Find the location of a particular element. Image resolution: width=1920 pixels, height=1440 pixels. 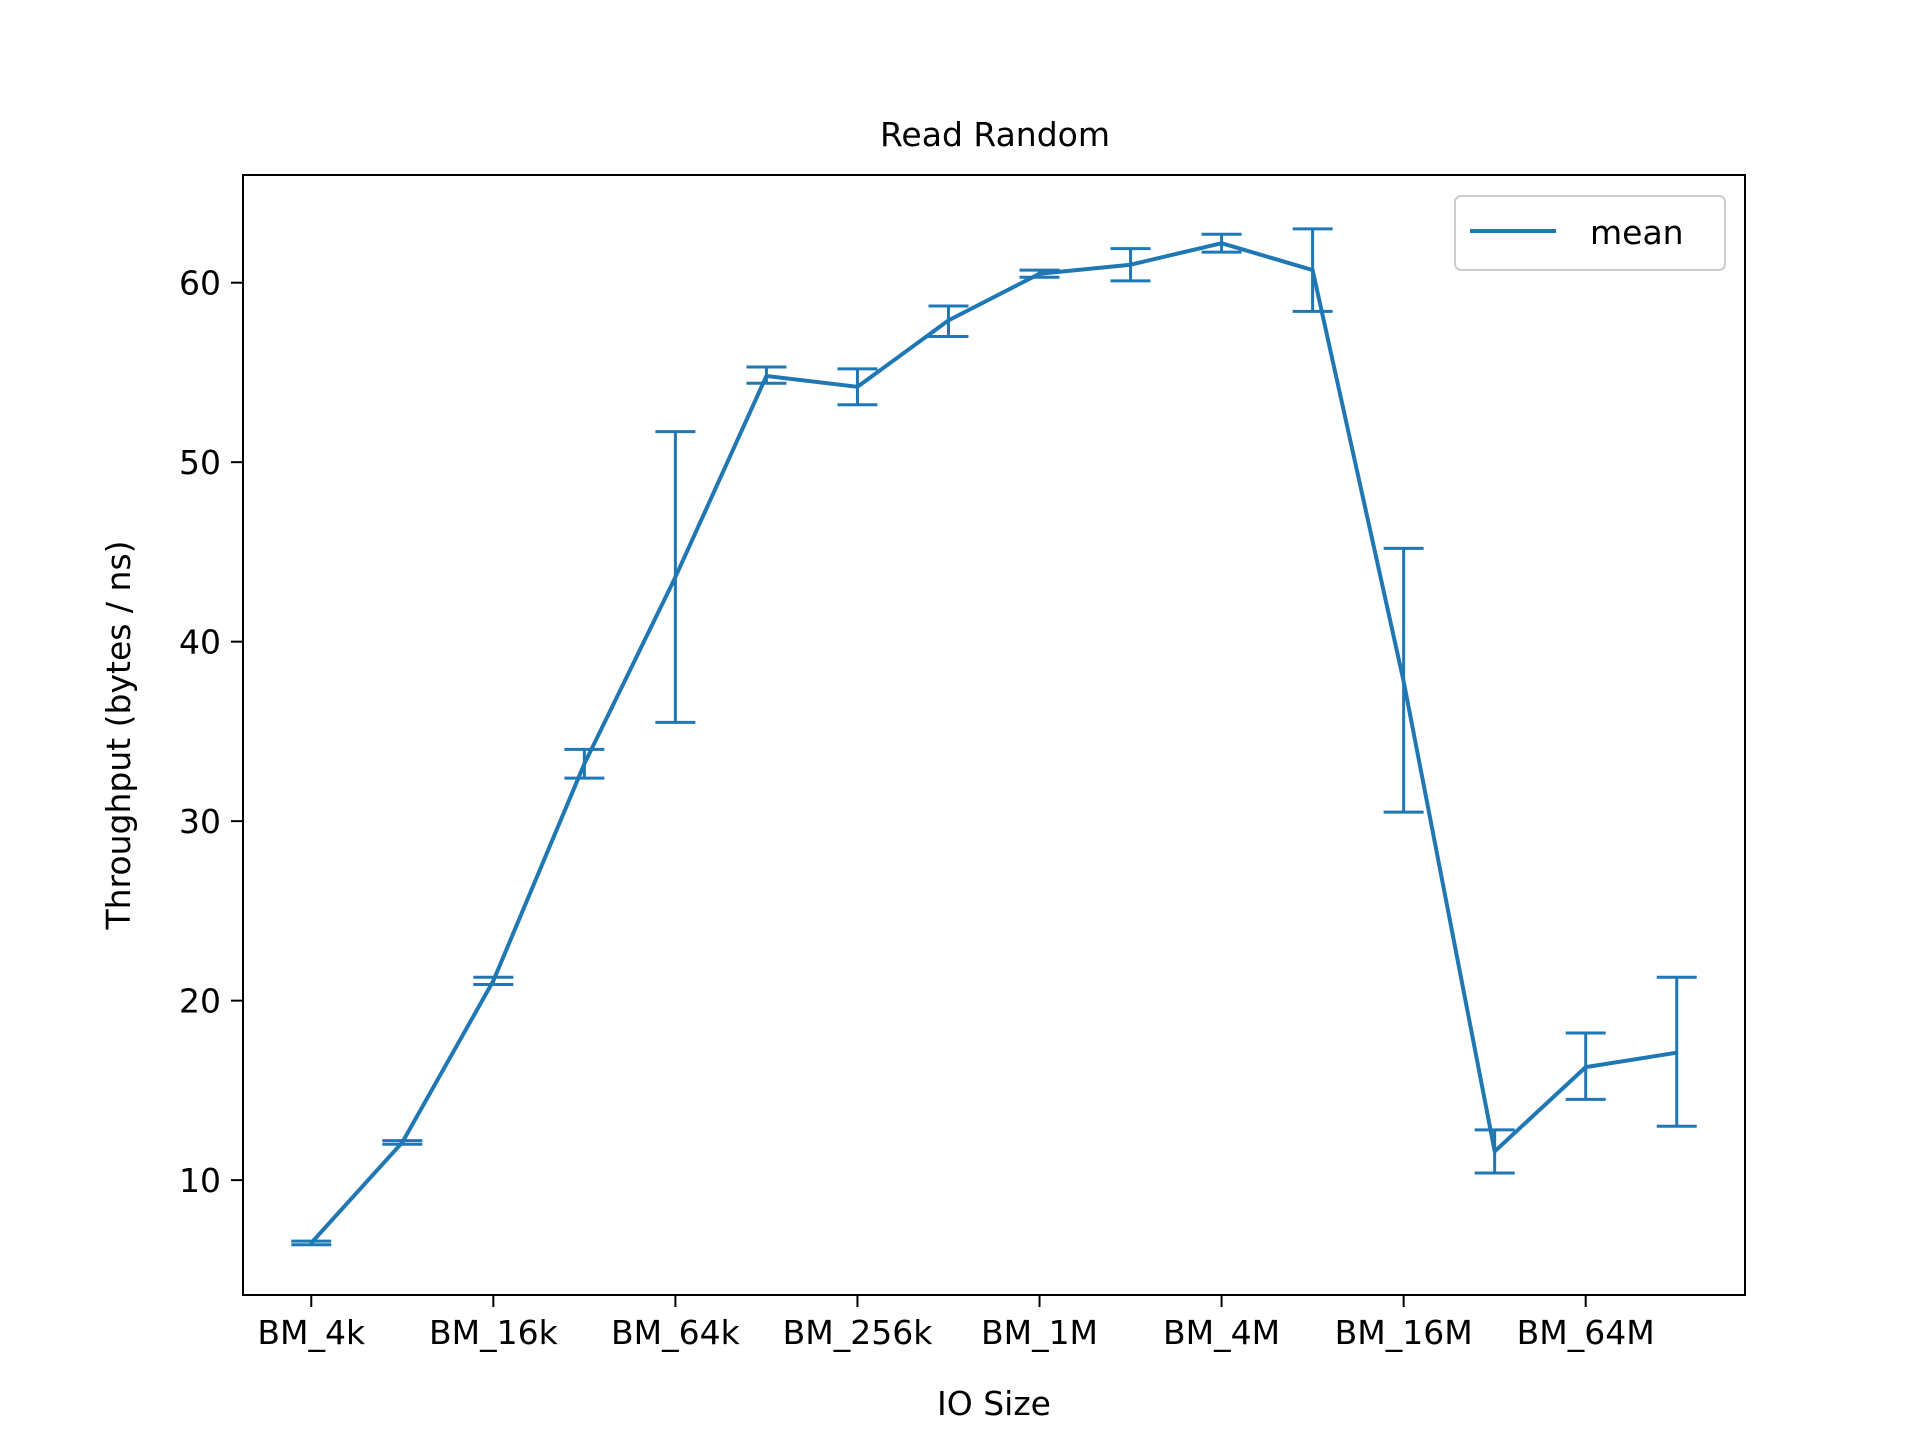

legend: mean is located at coordinates (1590, 233).